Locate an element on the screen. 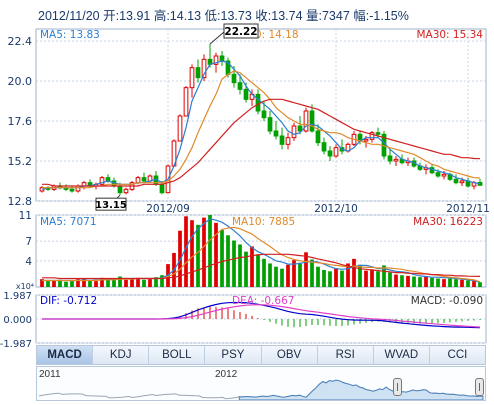 This screenshot has width=494, height=405. tab-kdj: KDJ is located at coordinates (121, 355).